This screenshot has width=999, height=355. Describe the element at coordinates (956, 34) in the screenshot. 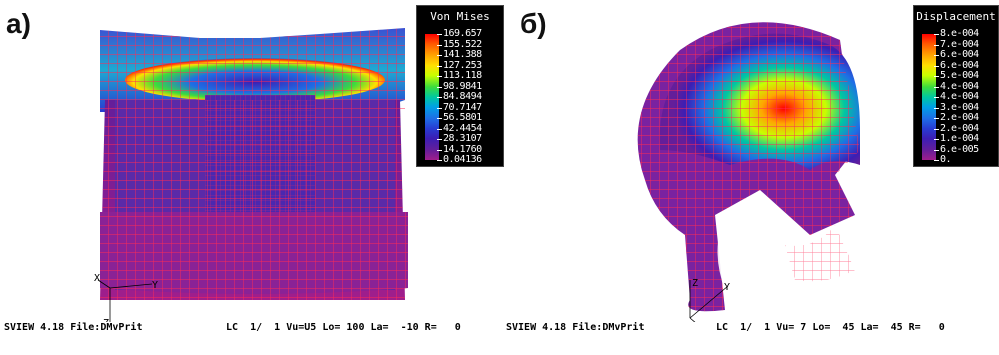

I see `legend-value: 8.e-004` at that location.